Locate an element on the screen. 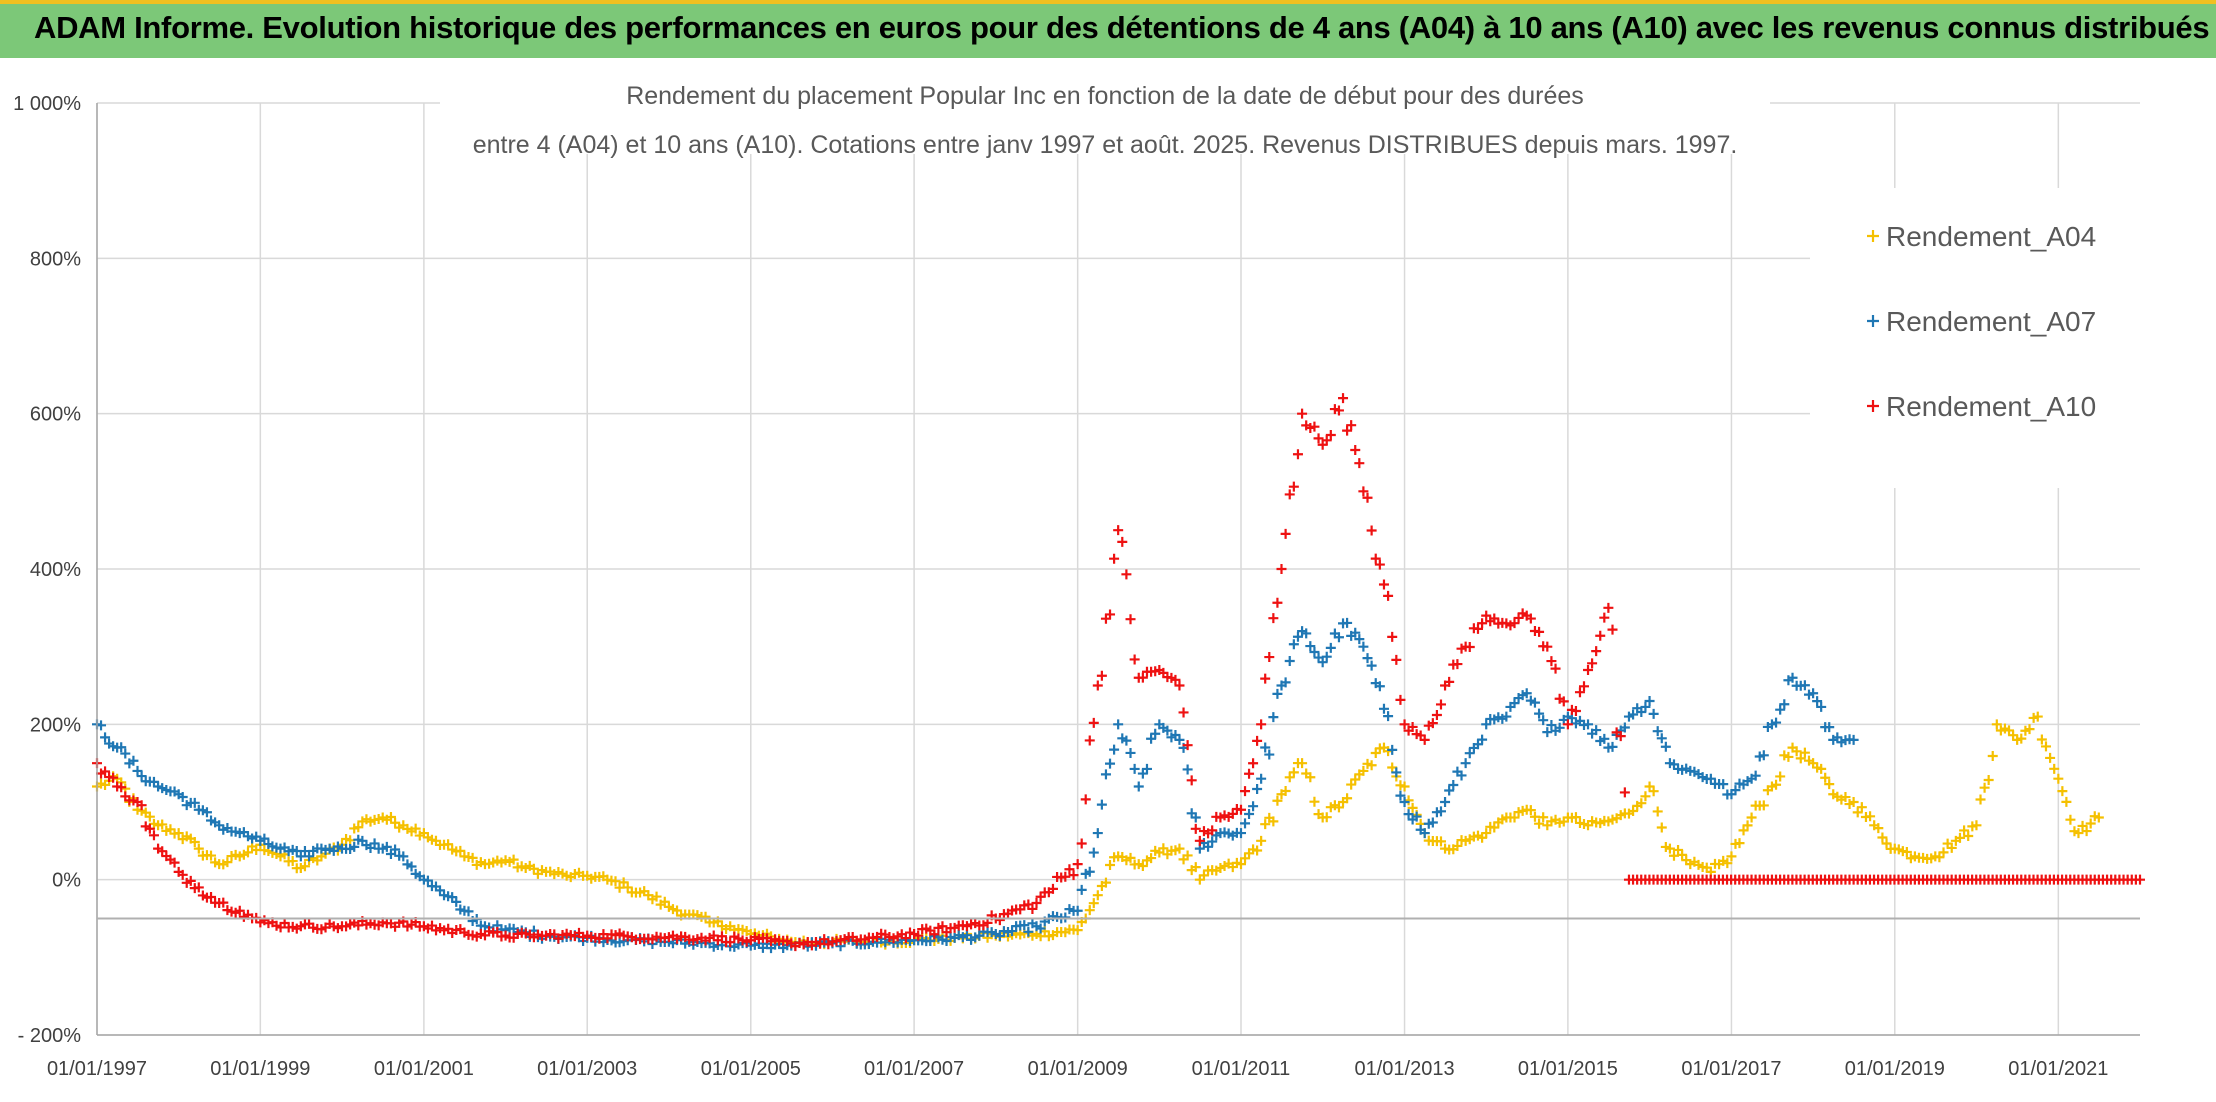 This screenshot has height=1102, width=2216. y-tick-label: 400% is located at coordinates (55, 570).